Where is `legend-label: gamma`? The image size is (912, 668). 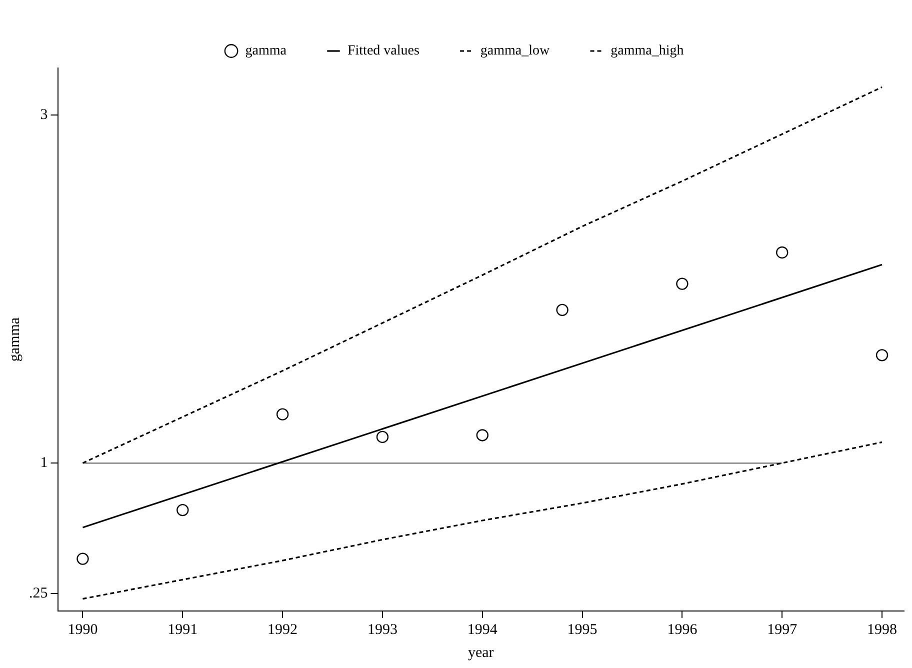 legend-label: gamma is located at coordinates (266, 51).